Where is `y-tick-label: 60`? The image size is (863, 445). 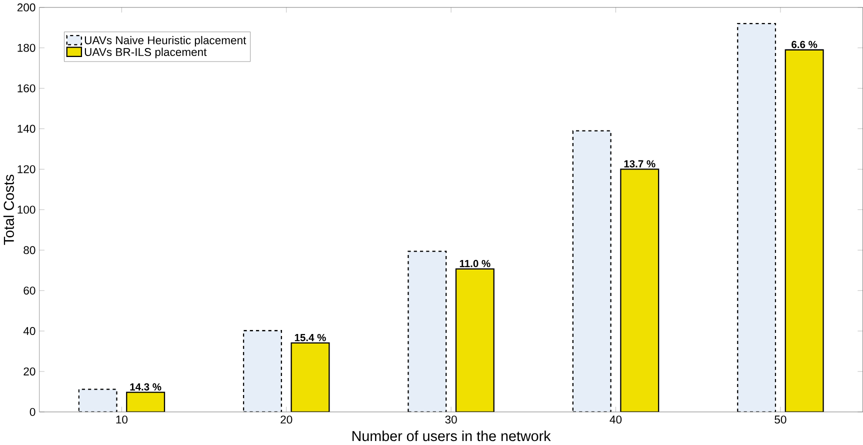
y-tick-label: 60 is located at coordinates (30, 290).